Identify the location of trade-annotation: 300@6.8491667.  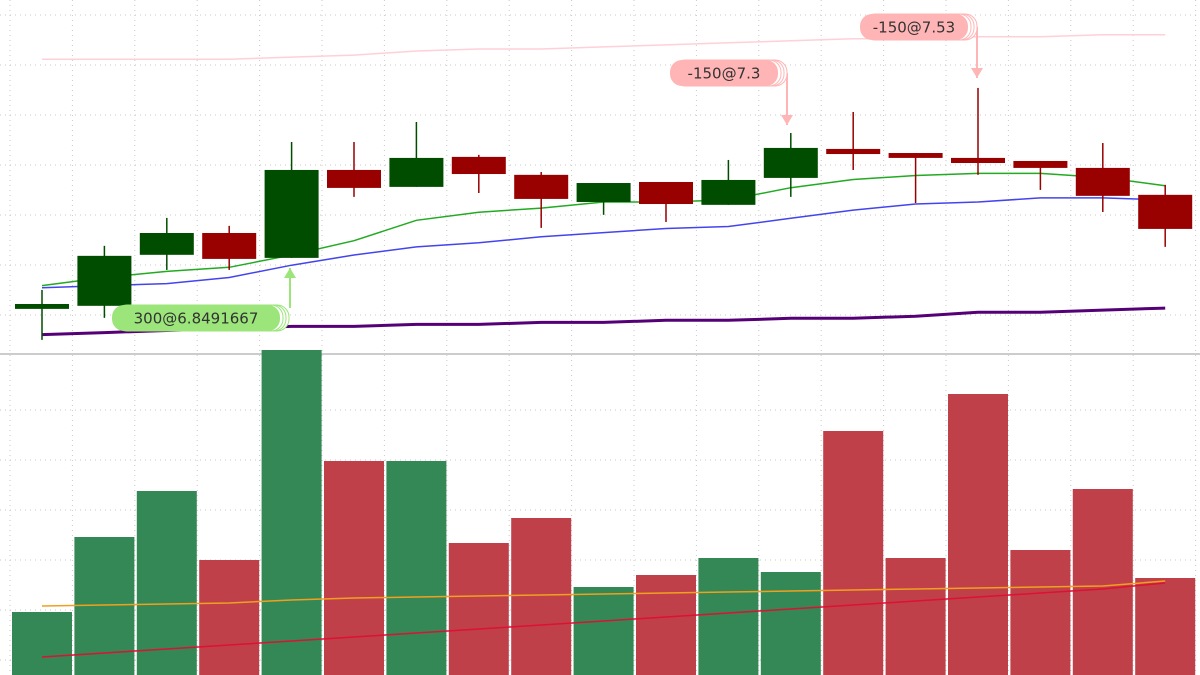
(204, 300).